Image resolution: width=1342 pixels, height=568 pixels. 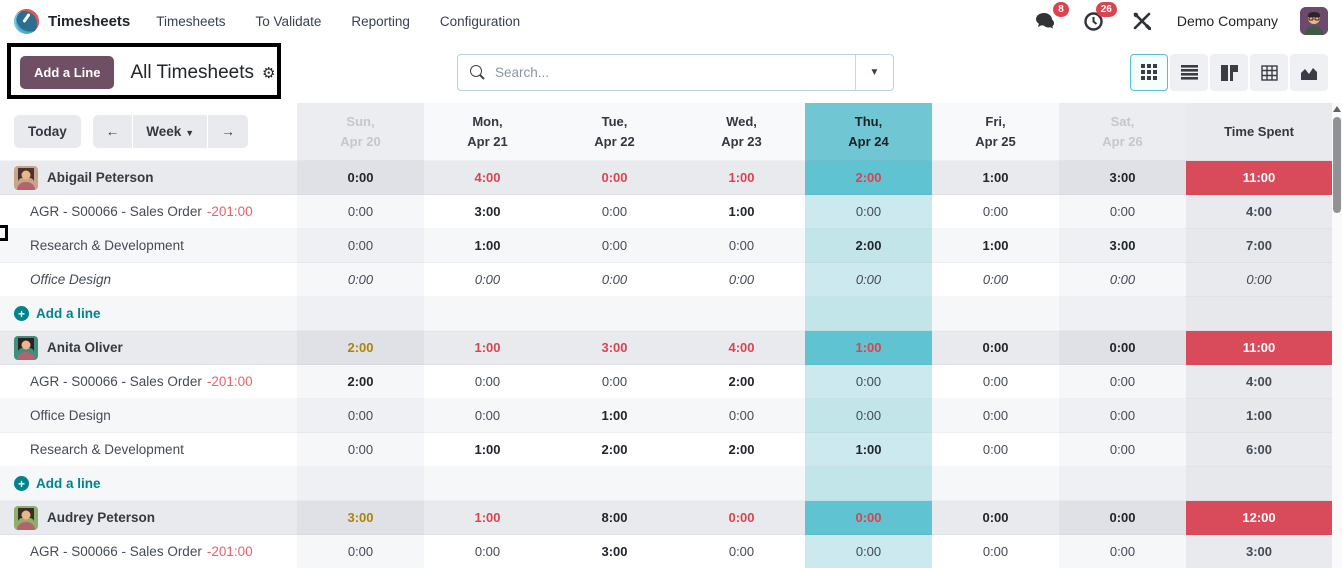 I want to click on row-week-total-cell: 0:00, so click(x=1259, y=280).